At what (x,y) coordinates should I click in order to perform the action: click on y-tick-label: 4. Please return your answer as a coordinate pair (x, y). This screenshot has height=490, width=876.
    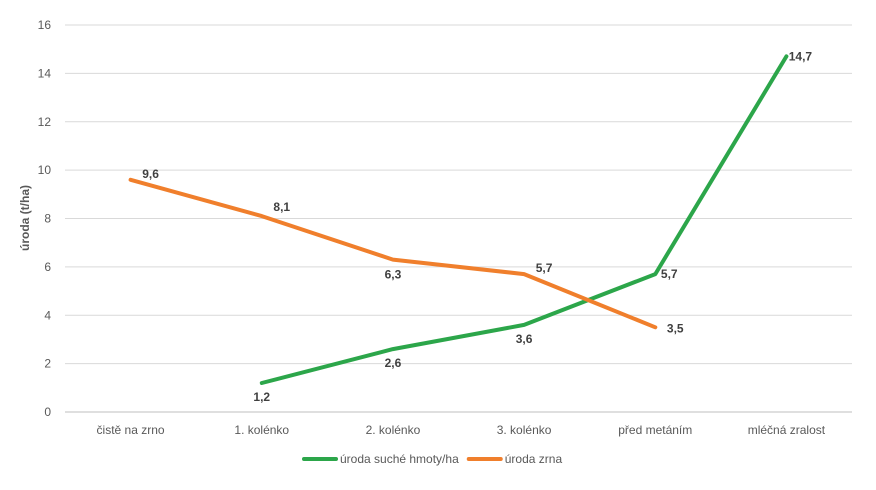
    Looking at the image, I should click on (47, 315).